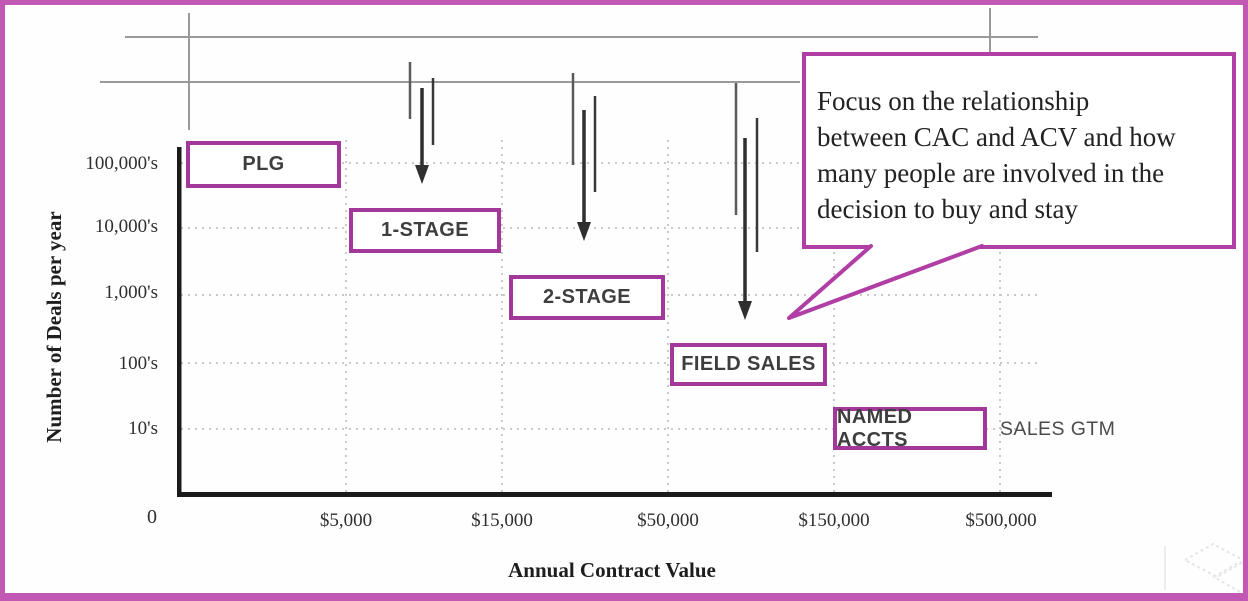 Image resolution: width=1248 pixels, height=601 pixels. I want to click on gtm-box-plg: PLG, so click(263, 164).